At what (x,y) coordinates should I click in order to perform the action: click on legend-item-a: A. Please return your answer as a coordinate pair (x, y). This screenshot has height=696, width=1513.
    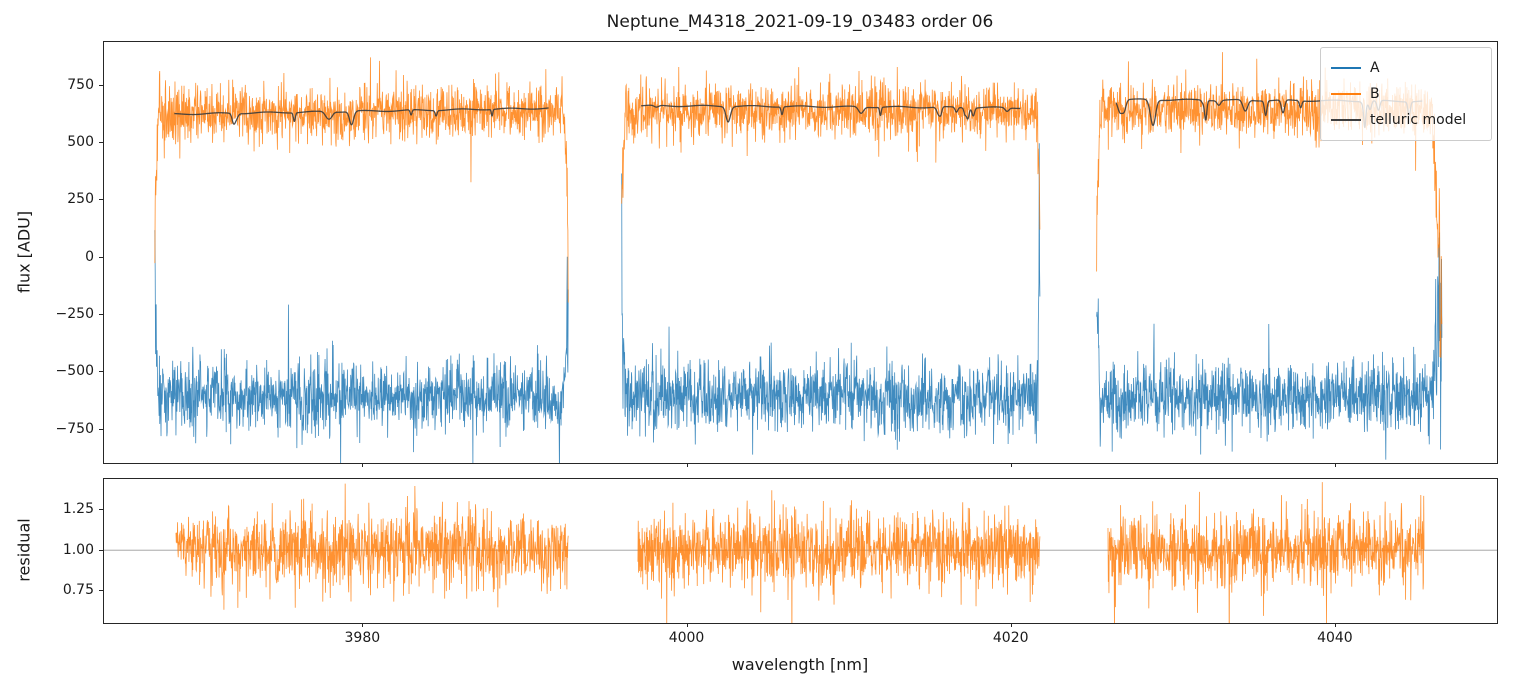
    Looking at the image, I should click on (1406, 68).